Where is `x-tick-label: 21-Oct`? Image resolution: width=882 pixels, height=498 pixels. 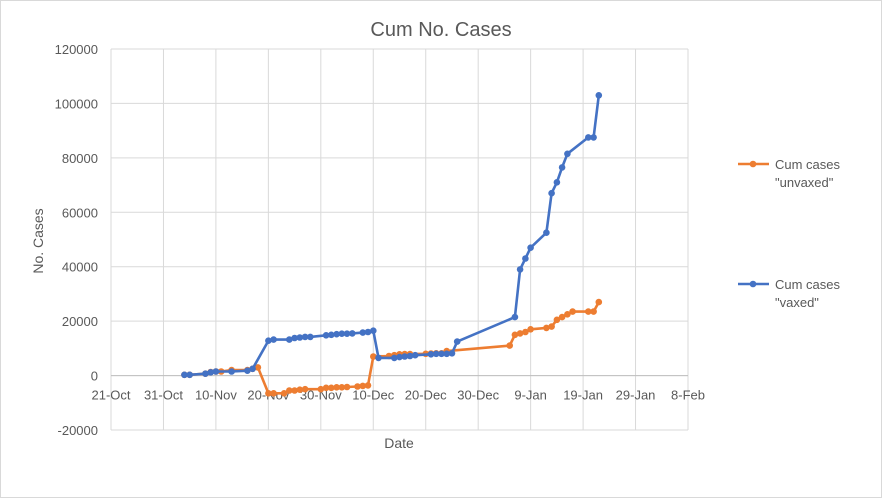 x-tick-label: 21-Oct is located at coordinates (110, 395).